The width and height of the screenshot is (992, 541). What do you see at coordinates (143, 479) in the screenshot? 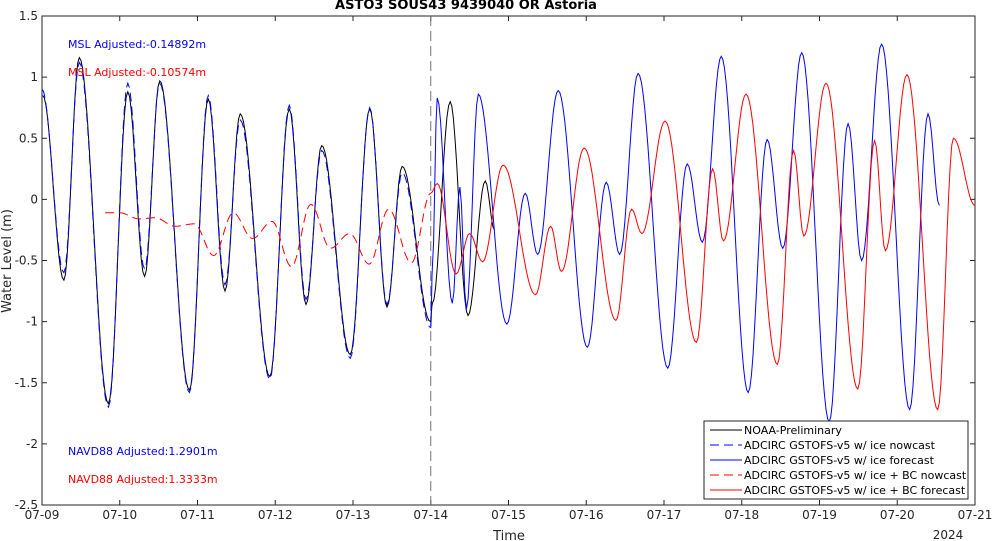
I see `annotation-3: NAVD88 Adjusted:1.3333m` at bounding box center [143, 479].